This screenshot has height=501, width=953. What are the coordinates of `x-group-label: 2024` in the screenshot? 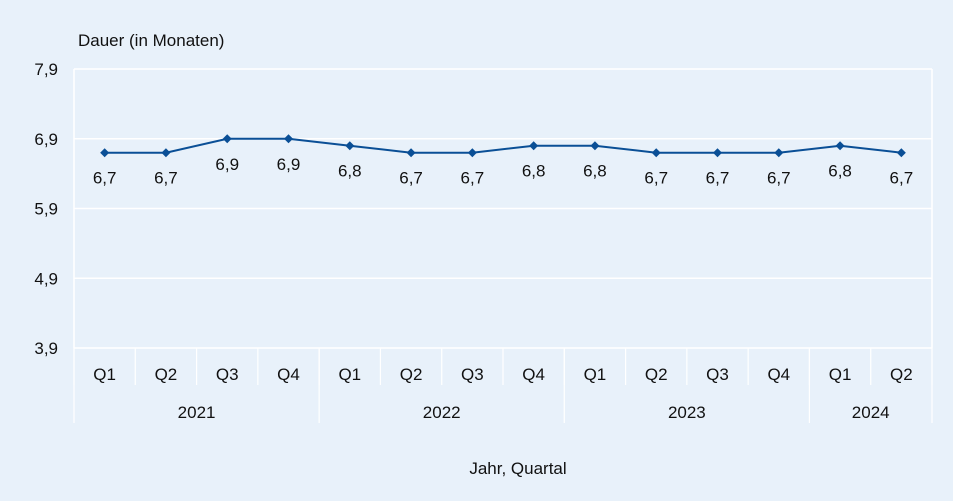 It's located at (871, 412).